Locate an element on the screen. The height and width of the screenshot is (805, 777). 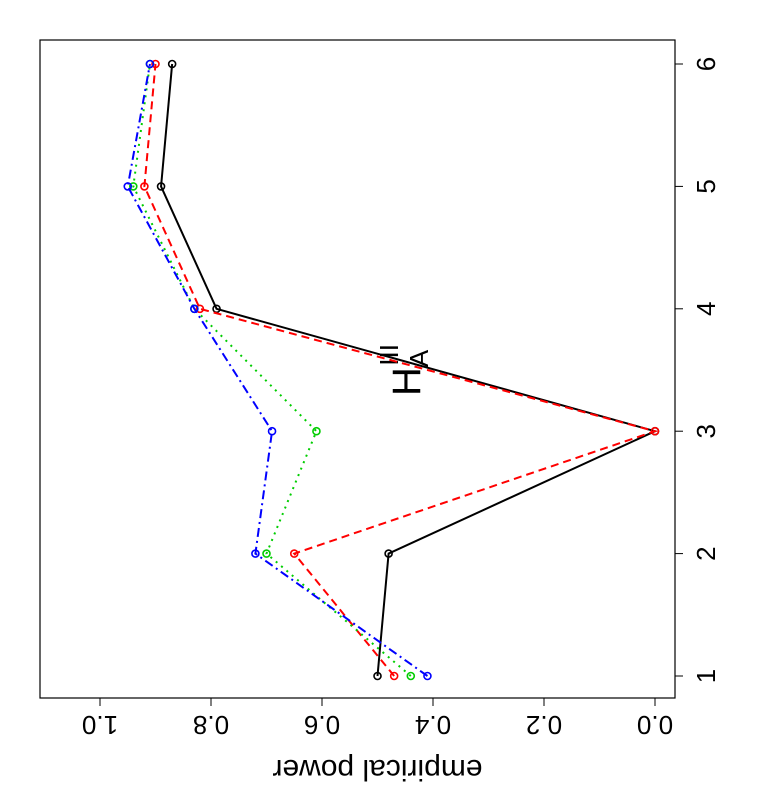
chart-title: HAIII is located at coordinates (404, 370).